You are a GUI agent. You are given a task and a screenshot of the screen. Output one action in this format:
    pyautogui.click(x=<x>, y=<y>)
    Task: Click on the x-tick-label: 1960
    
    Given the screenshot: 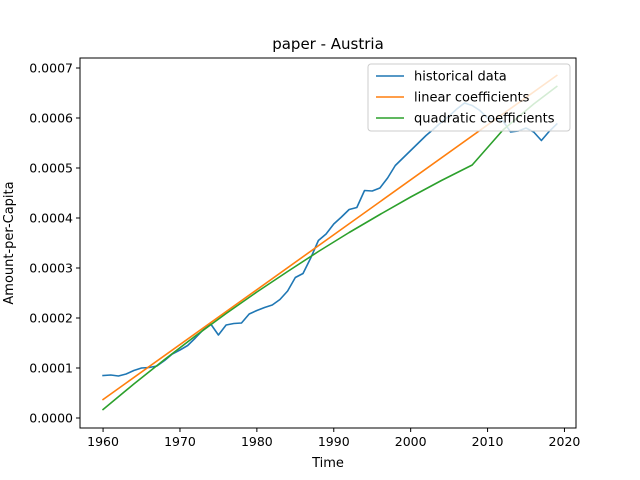 What is the action you would take?
    pyautogui.click(x=103, y=441)
    